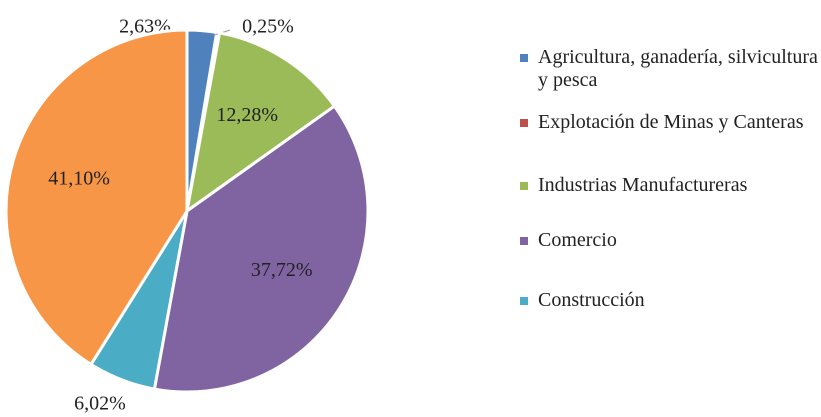  I want to click on legend-label: Construcción, so click(591, 300).